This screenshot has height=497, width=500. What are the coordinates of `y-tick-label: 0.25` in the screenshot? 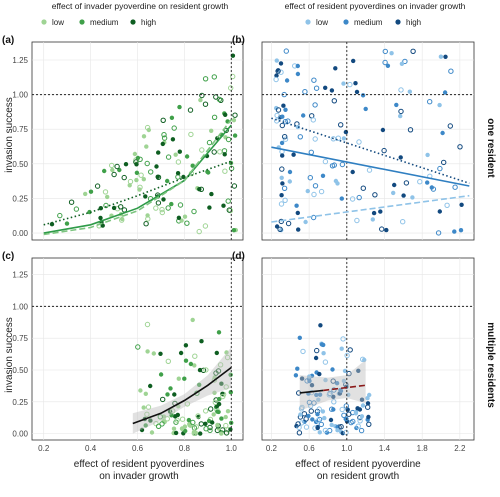 It's located at (20, 198).